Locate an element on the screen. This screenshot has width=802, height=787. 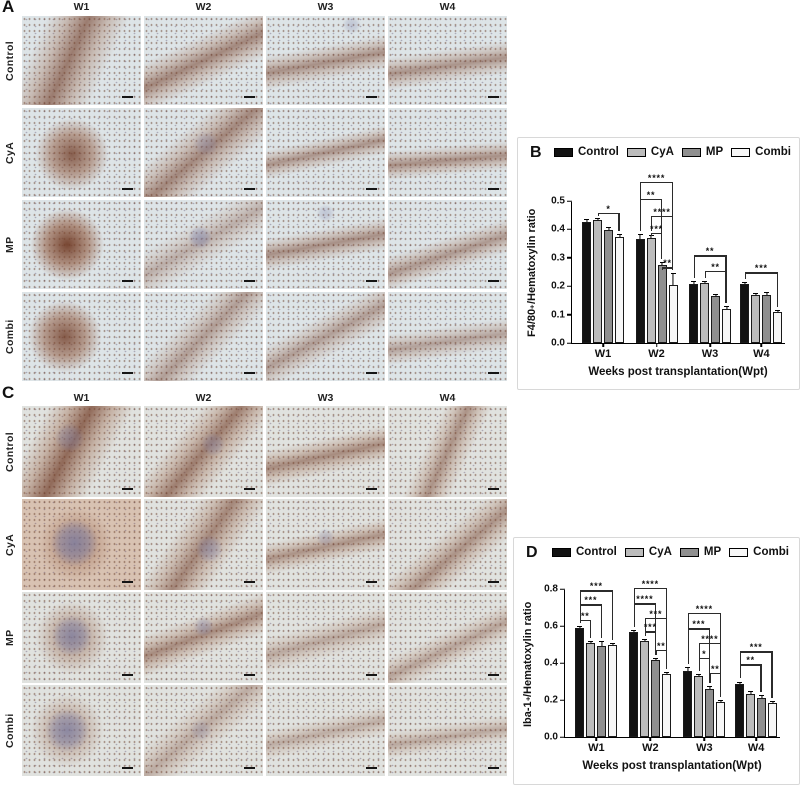
y-axis-tick-label: 0.0 is located at coordinates (551, 737).